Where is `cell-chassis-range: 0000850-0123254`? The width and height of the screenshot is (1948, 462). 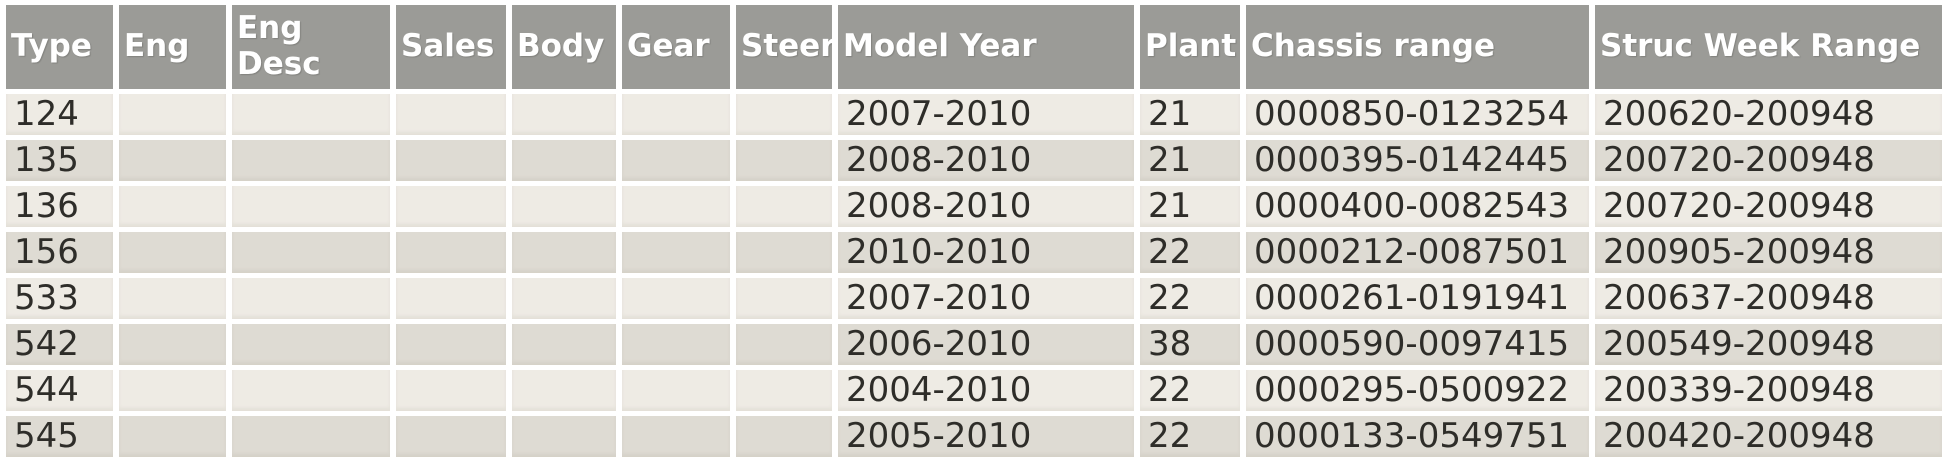 cell-chassis-range: 0000850-0123254 is located at coordinates (1417, 114).